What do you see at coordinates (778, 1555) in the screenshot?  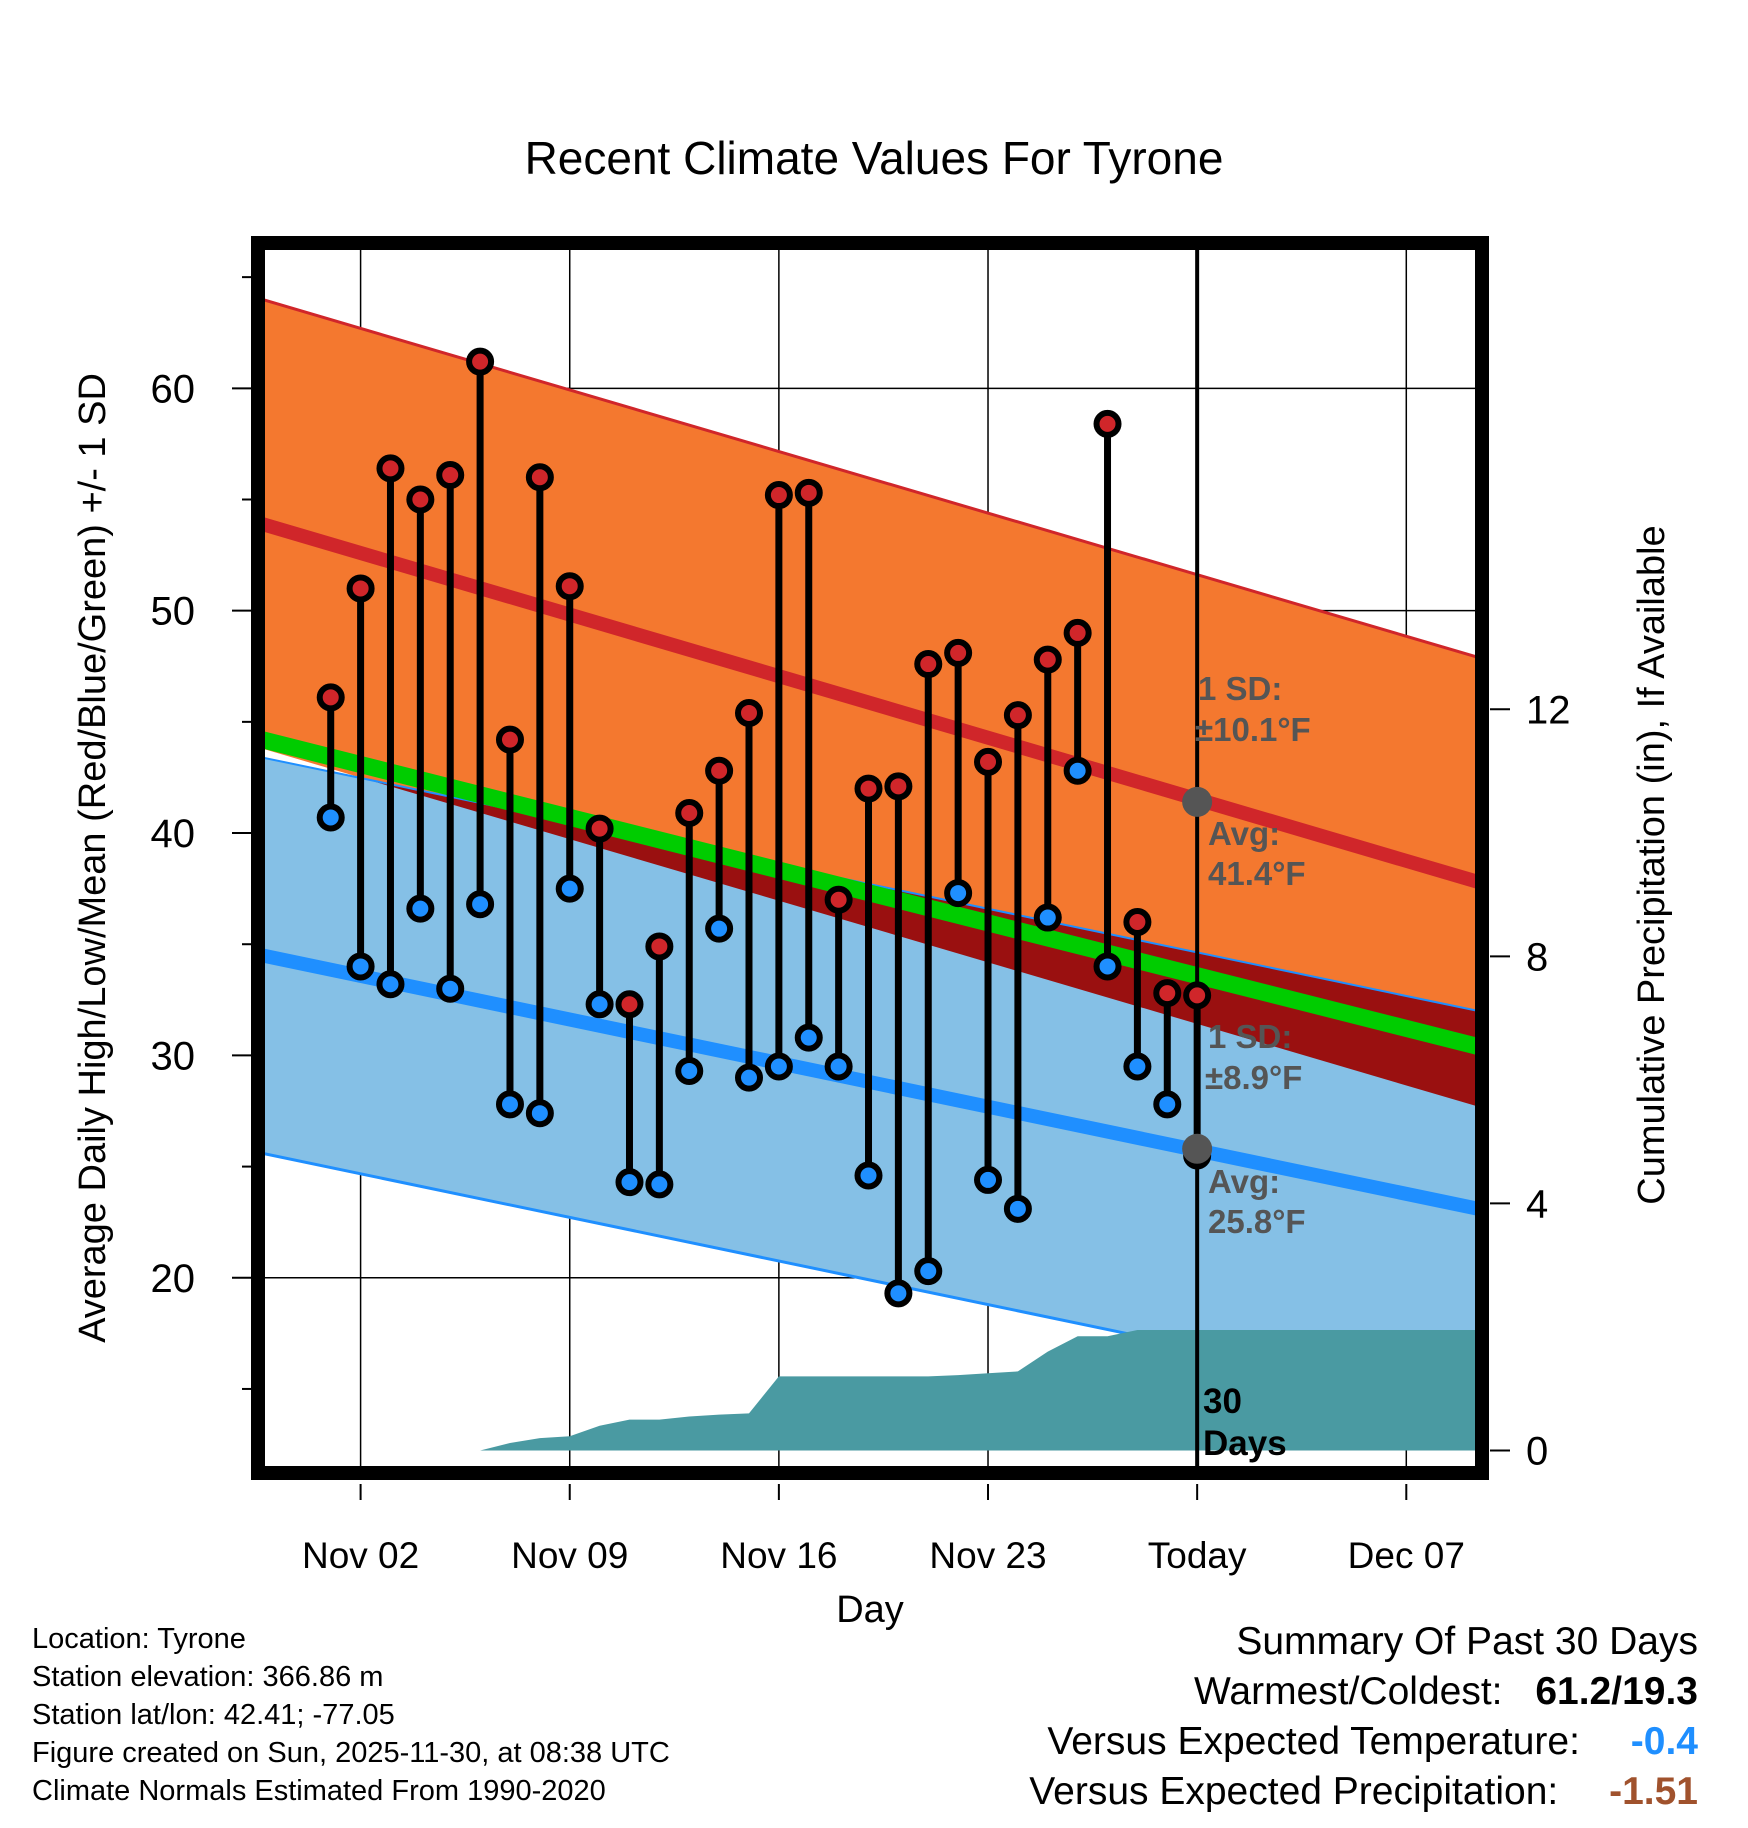 I see `x-tick-label: Nov 16` at bounding box center [778, 1555].